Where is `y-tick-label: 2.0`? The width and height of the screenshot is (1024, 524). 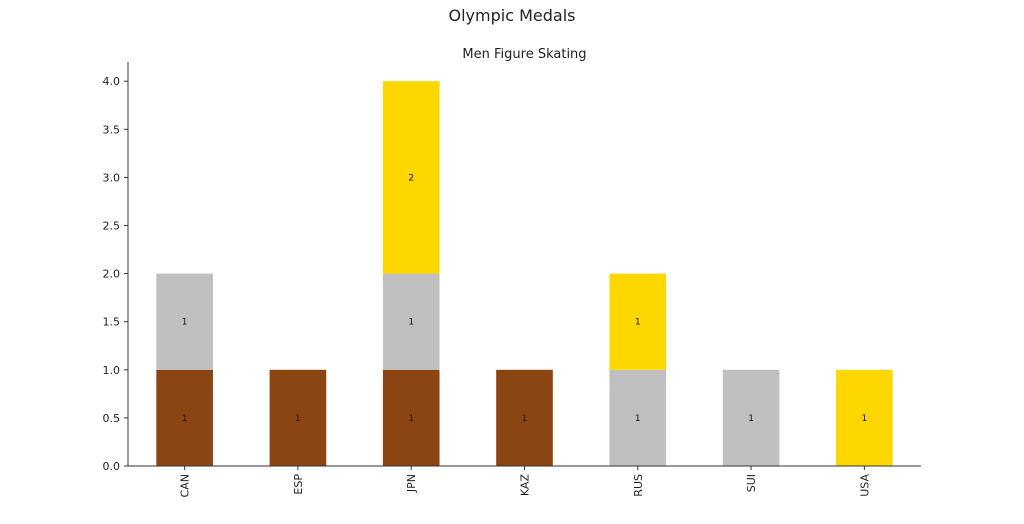
y-tick-label: 2.0 is located at coordinates (112, 274).